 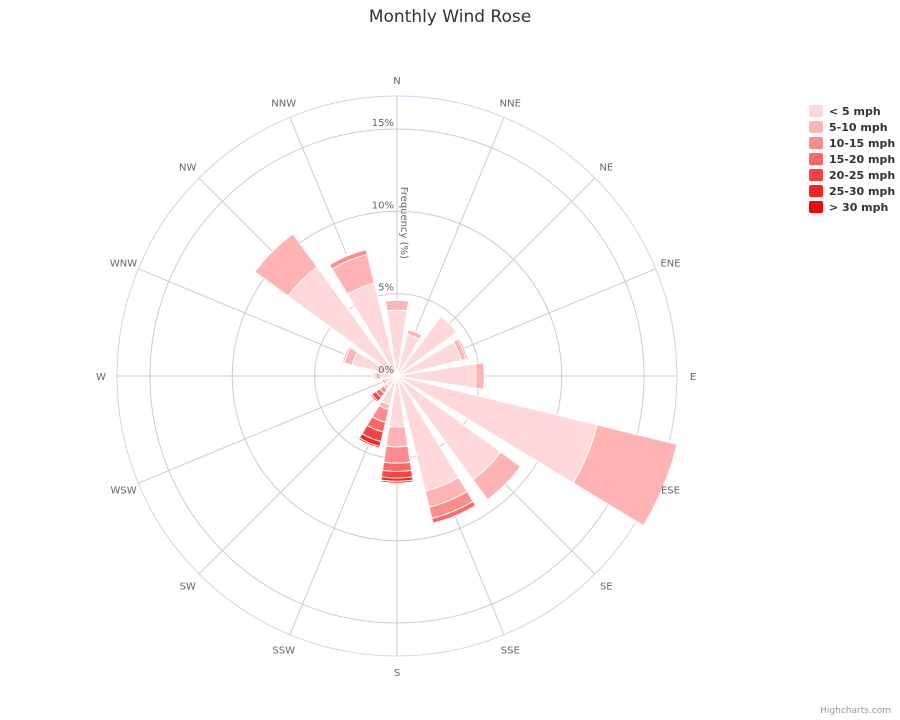 What do you see at coordinates (283, 104) in the screenshot?
I see `direction-label-NNW: NNW` at bounding box center [283, 104].